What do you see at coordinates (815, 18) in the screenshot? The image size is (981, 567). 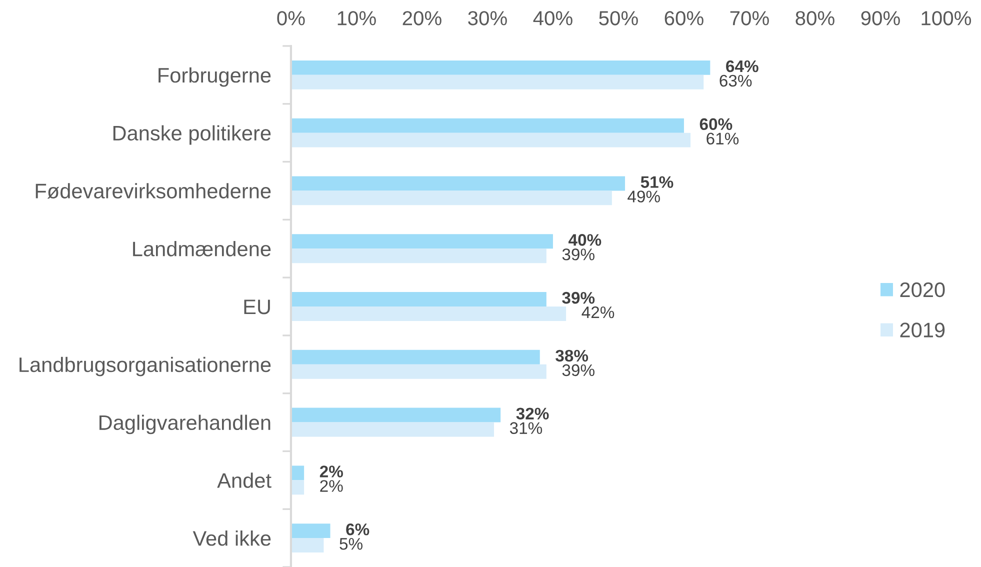 I see `x-tick-label: 80%` at bounding box center [815, 18].